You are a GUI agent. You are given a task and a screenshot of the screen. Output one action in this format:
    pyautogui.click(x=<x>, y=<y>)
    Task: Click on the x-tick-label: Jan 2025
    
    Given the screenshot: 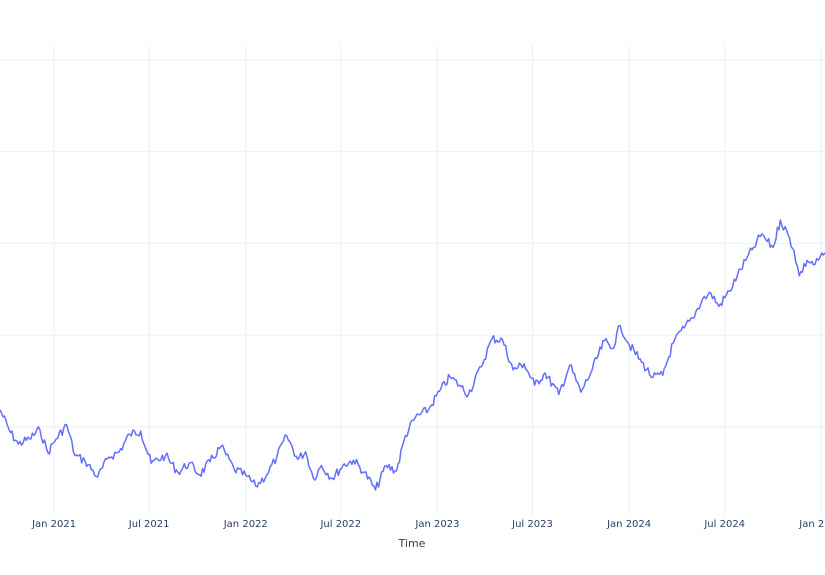 What is the action you would take?
    pyautogui.click(x=811, y=524)
    